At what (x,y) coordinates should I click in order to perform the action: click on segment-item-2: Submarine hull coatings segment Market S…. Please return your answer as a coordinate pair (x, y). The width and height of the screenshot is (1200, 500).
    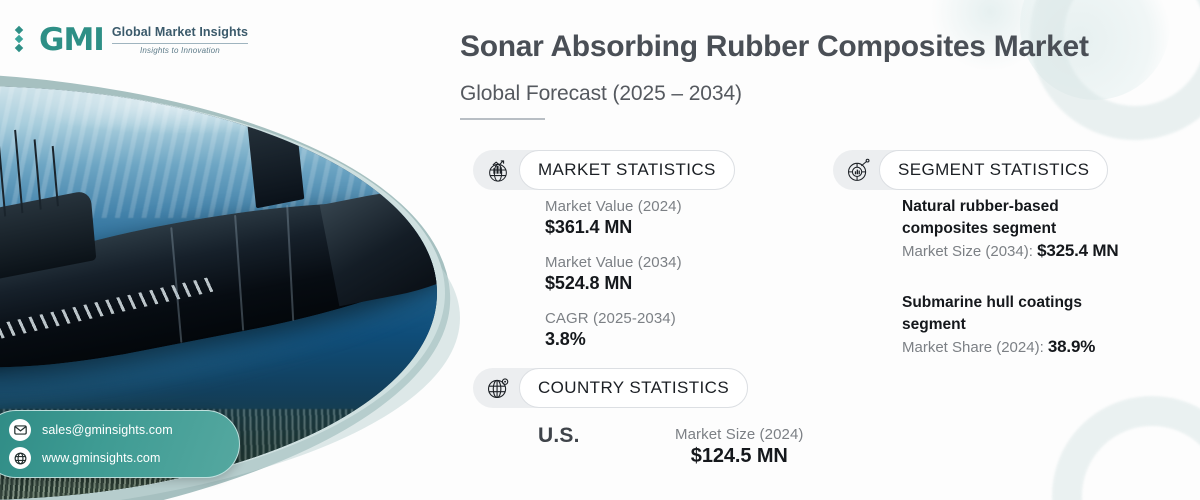
    Looking at the image, I should click on (998, 324).